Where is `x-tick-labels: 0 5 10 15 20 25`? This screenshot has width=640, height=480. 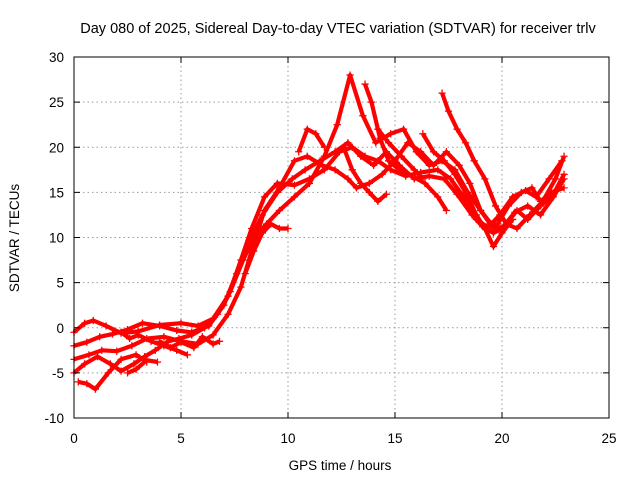 x-tick-labels: 0 5 10 15 20 25 is located at coordinates (343, 438).